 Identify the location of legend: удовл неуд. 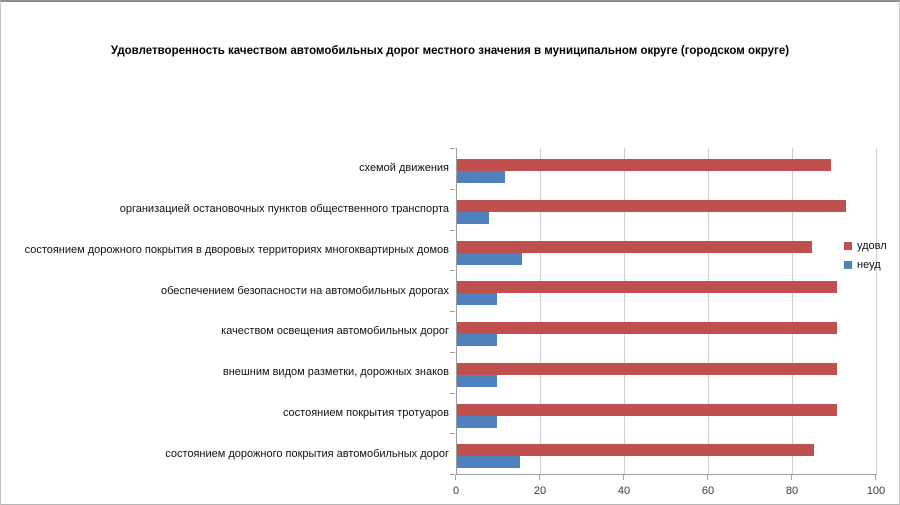
(865, 255).